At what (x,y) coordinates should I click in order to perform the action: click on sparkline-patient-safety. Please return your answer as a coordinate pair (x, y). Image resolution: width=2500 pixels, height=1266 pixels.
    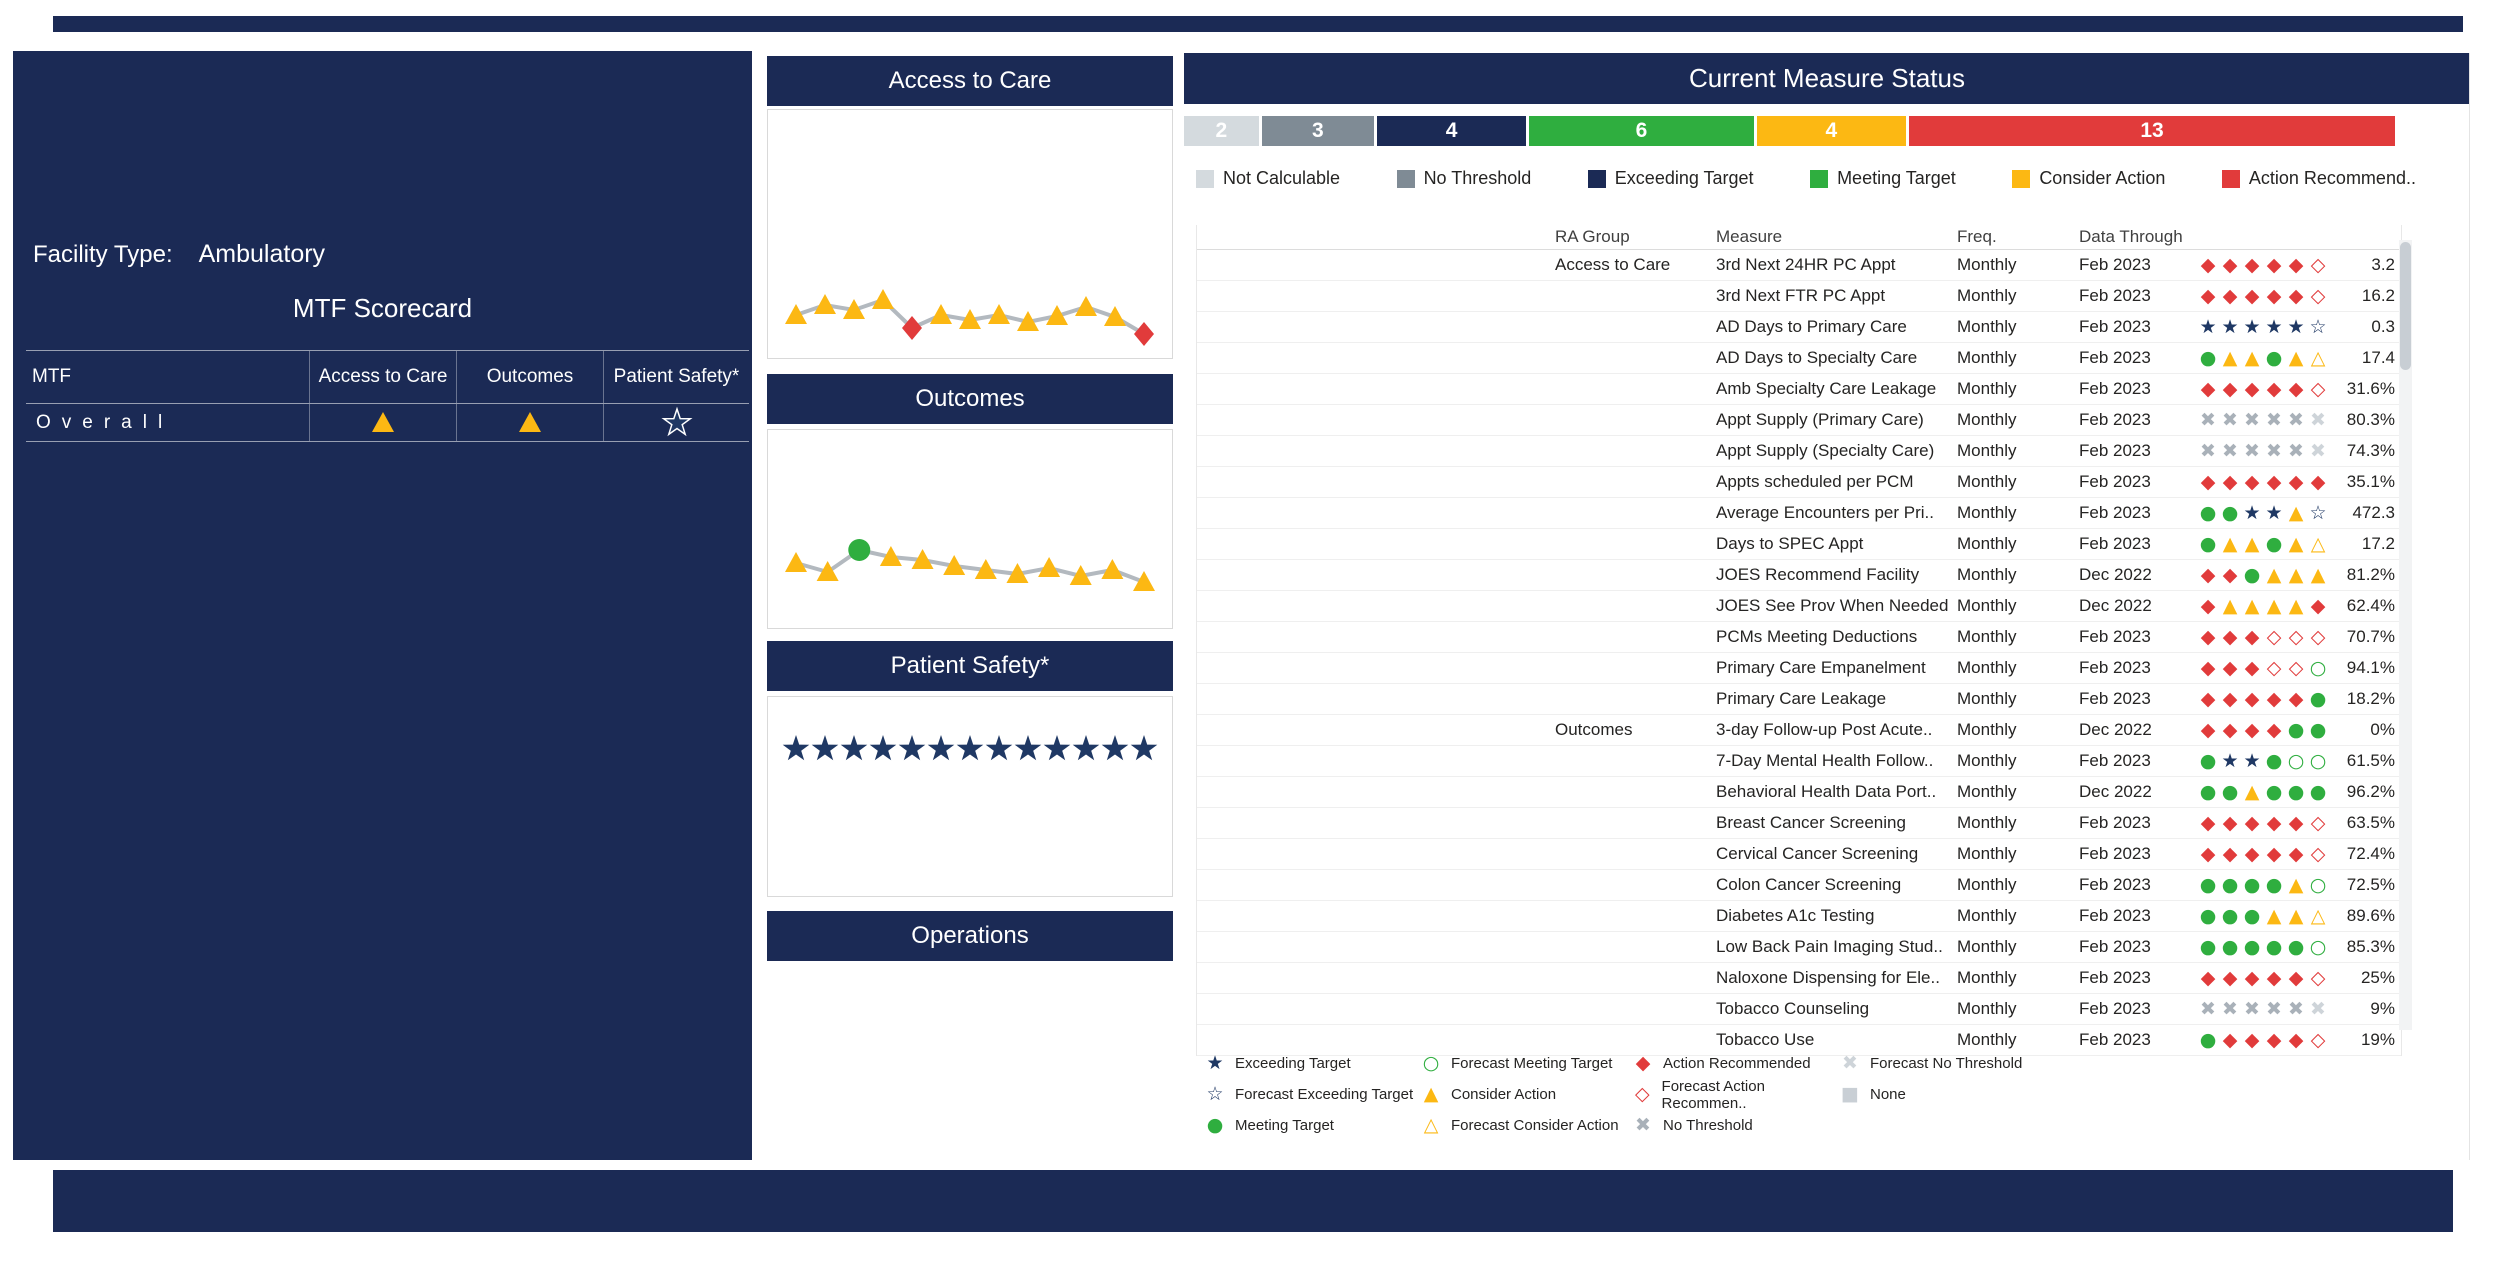
    Looking at the image, I should click on (970, 796).